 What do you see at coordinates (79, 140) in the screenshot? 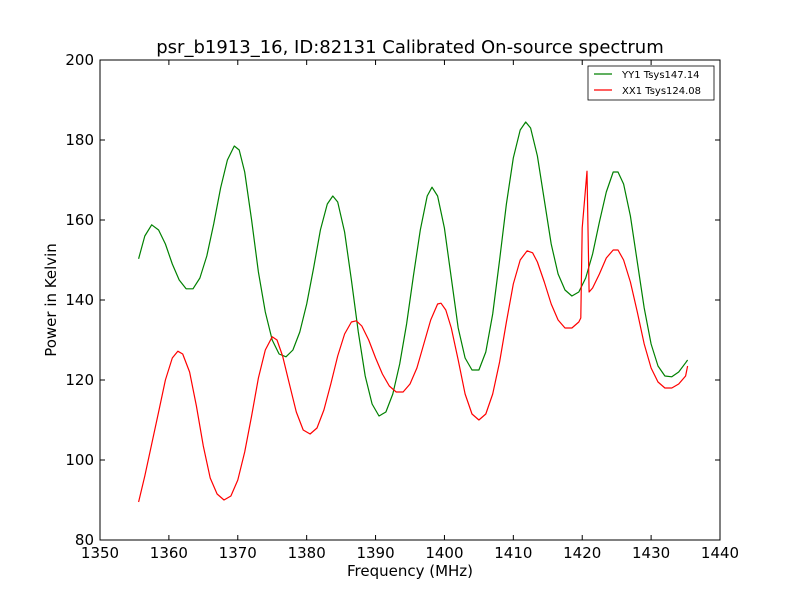
I see `y-tick-label: 180` at bounding box center [79, 140].